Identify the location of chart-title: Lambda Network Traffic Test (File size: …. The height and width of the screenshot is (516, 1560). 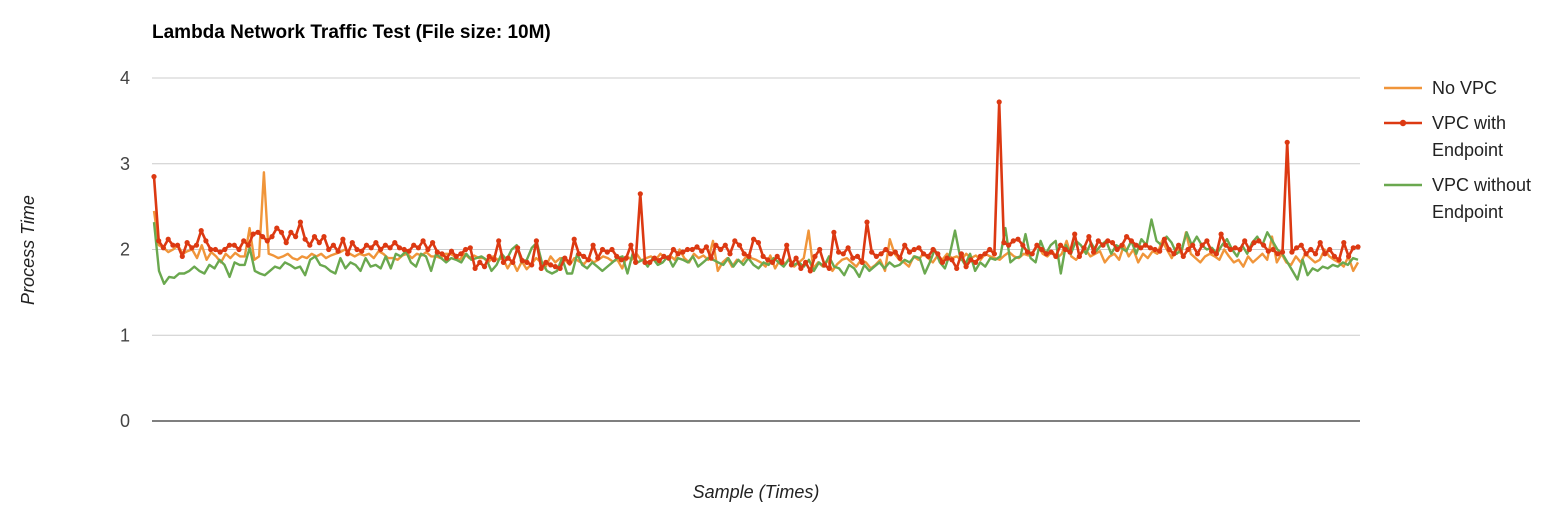
(351, 32).